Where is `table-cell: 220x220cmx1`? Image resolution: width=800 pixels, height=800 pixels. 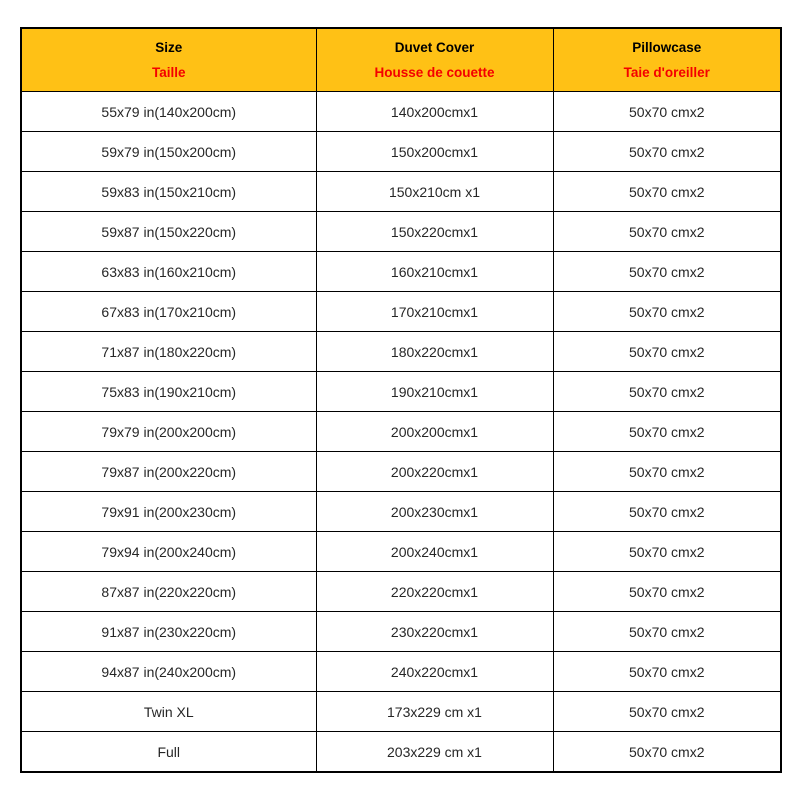 table-cell: 220x220cmx1 is located at coordinates (434, 591).